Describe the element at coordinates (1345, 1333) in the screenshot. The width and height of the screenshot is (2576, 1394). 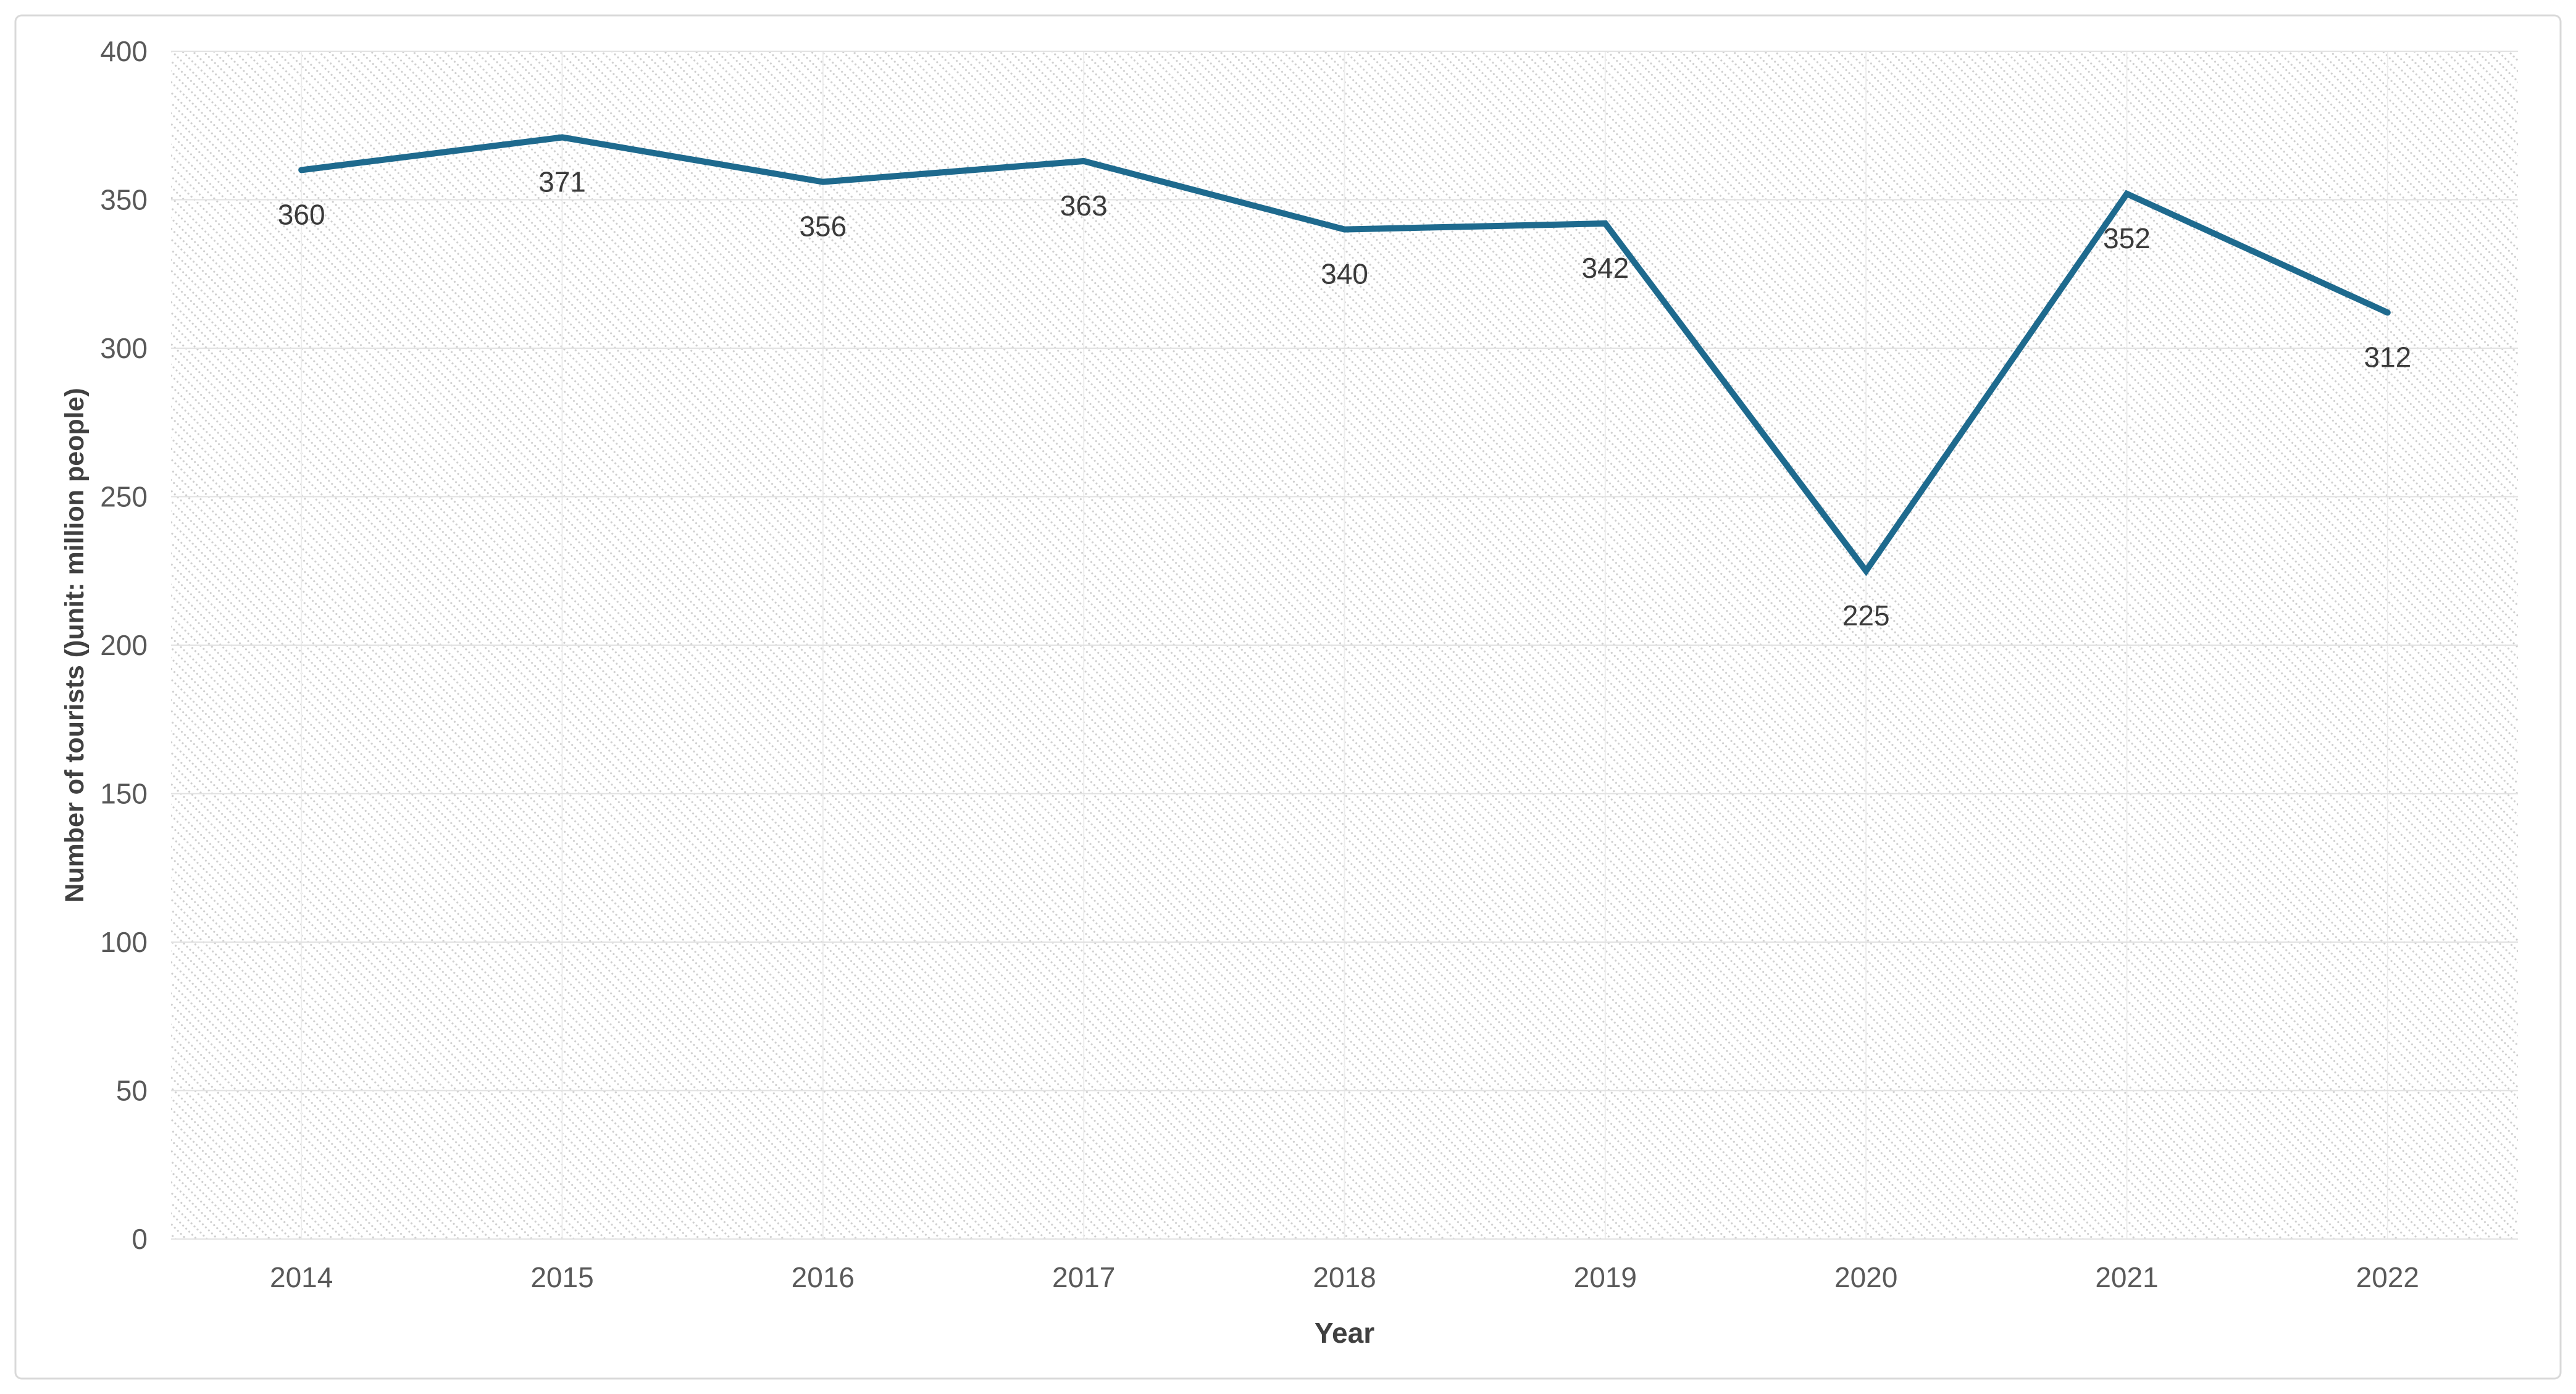
I see `x-axis-title: Year` at that location.